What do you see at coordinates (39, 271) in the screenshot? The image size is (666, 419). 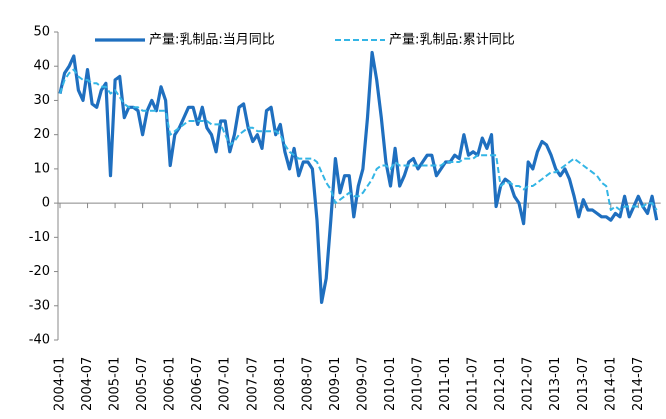 I see `y-tick-label: -20` at bounding box center [39, 271].